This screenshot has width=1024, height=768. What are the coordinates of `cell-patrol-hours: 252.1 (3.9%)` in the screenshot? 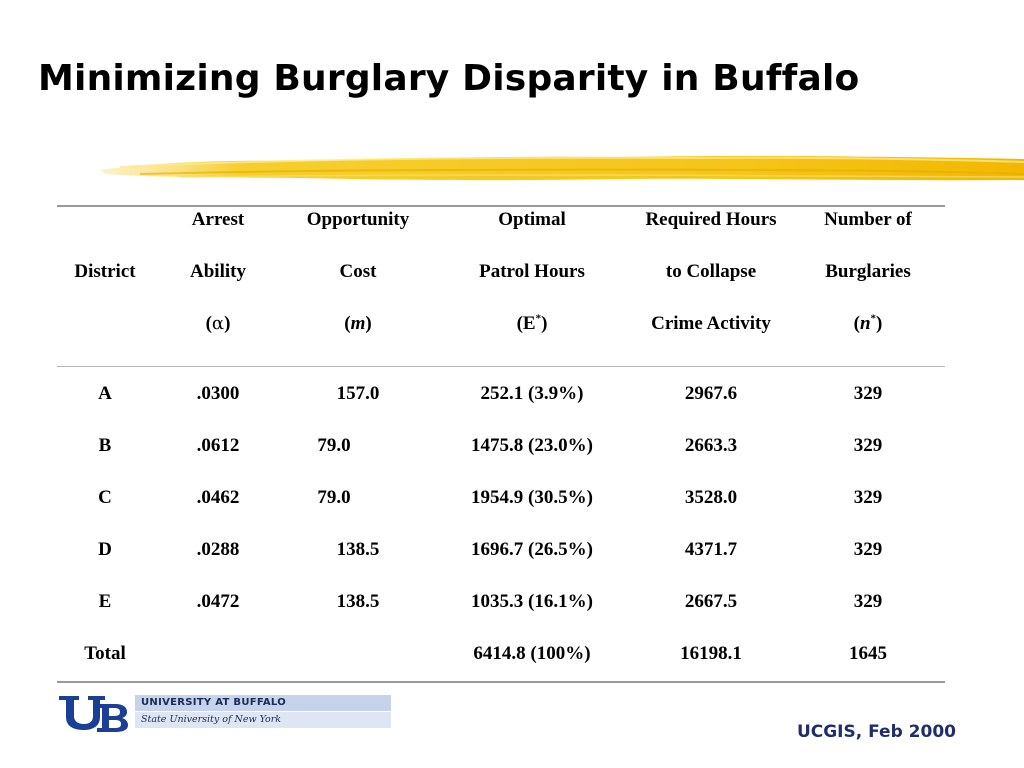 It's located at (532, 393).